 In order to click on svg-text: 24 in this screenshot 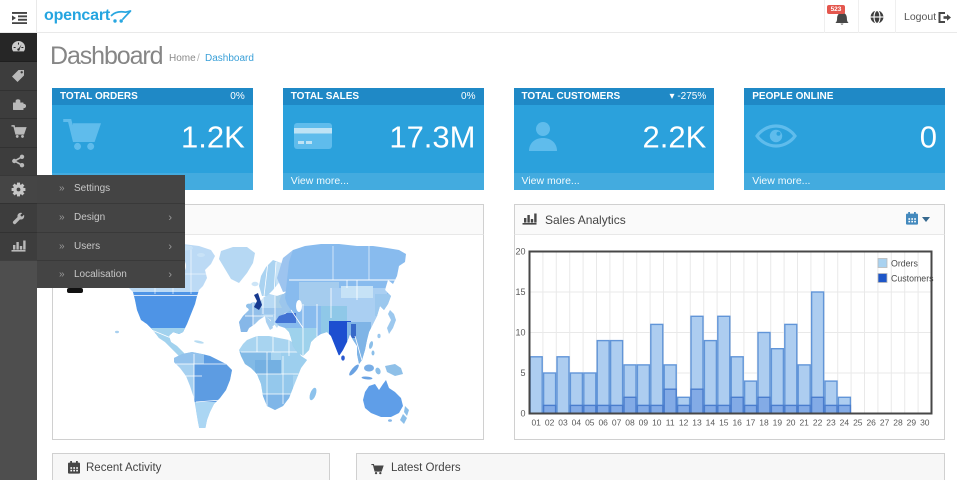, I will do `click(844, 423)`.